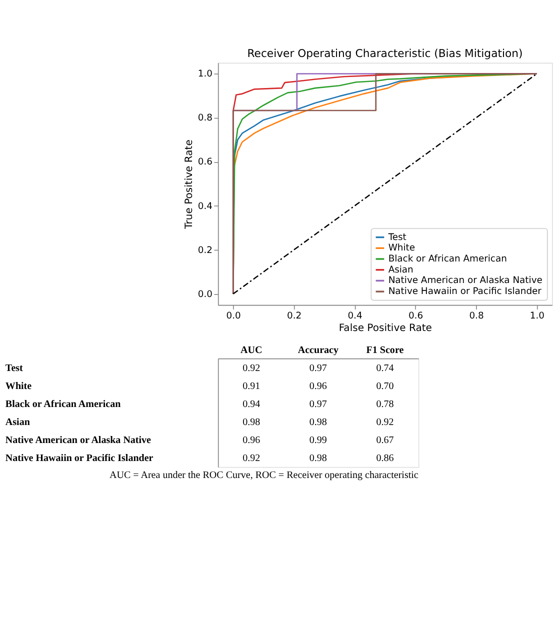 This screenshot has width=557, height=635. What do you see at coordinates (251, 350) in the screenshot?
I see `x-tick-label: AUC` at bounding box center [251, 350].